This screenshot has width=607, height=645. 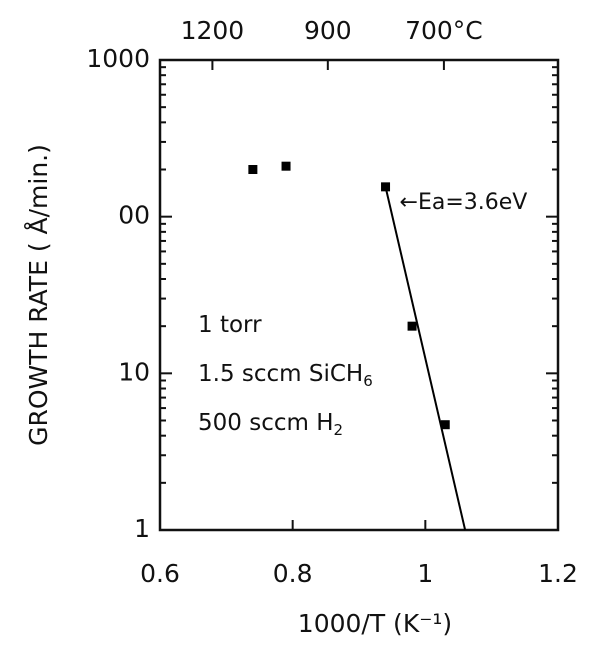 What do you see at coordinates (368, 381) in the screenshot?
I see `condition-subscript: 6` at bounding box center [368, 381].